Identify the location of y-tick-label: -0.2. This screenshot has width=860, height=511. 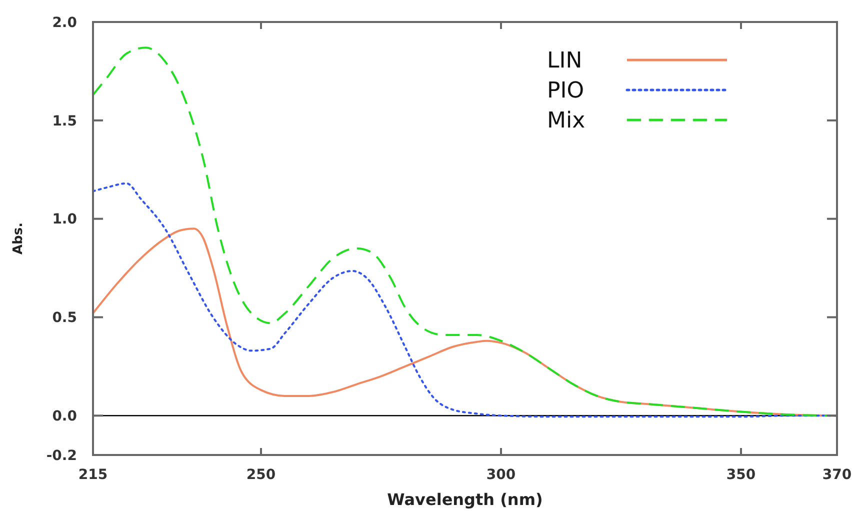
(61, 456).